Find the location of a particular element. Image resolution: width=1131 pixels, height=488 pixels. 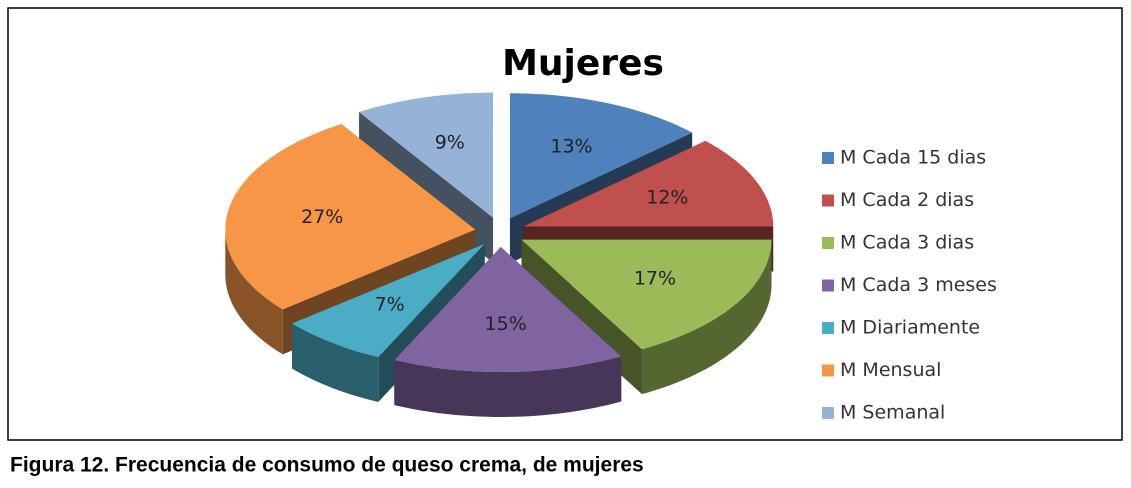

data-label: 27% is located at coordinates (322, 217).